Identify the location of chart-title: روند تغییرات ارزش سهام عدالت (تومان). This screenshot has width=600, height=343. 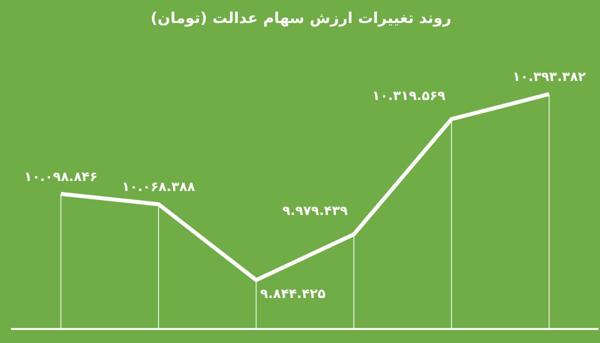
(301, 17).